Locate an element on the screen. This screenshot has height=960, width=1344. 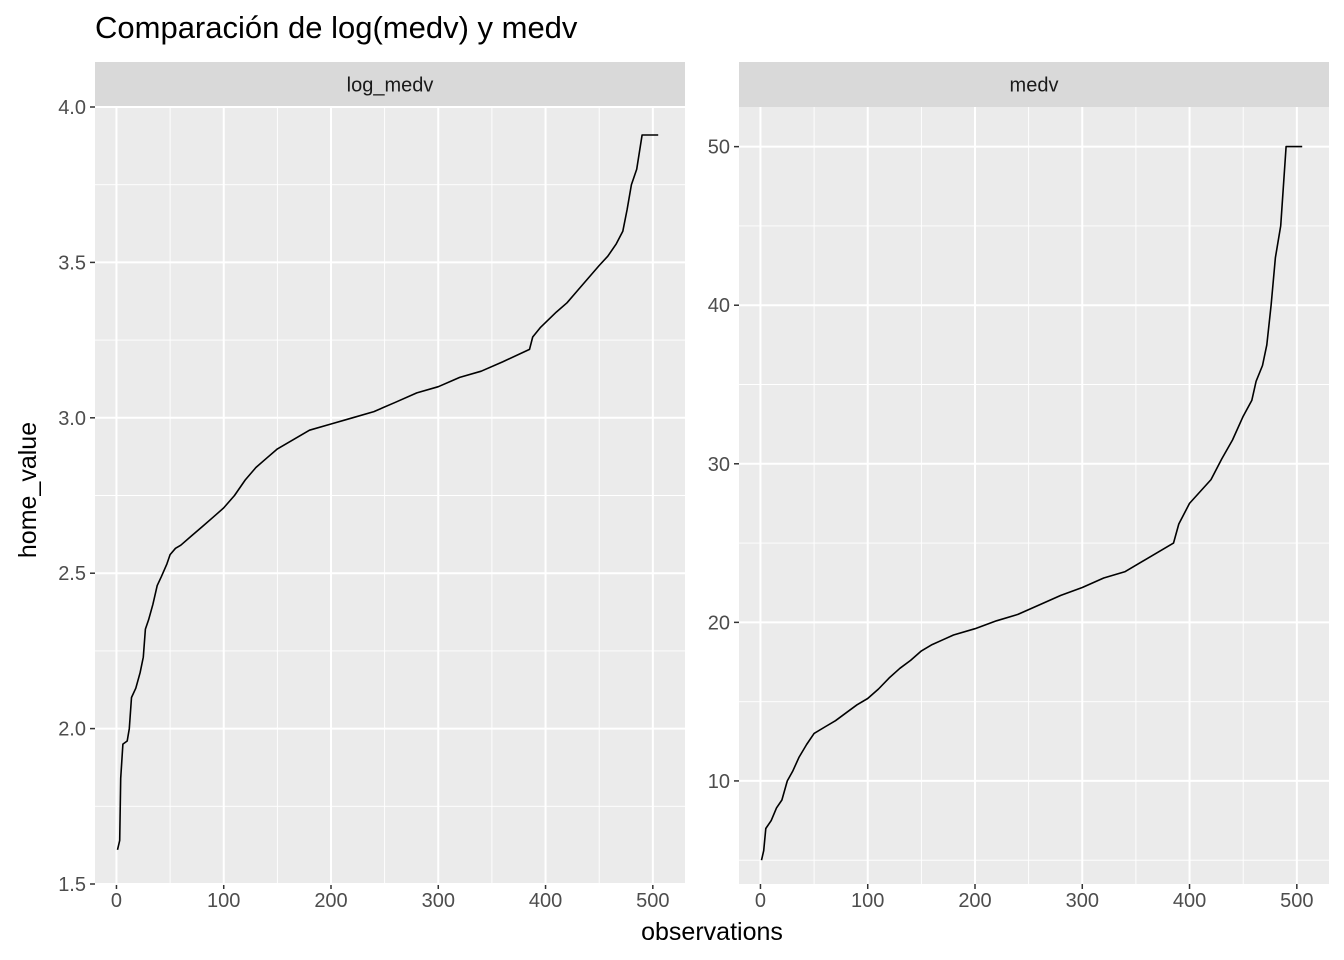
y-tick-label: 10 is located at coordinates (719, 782).